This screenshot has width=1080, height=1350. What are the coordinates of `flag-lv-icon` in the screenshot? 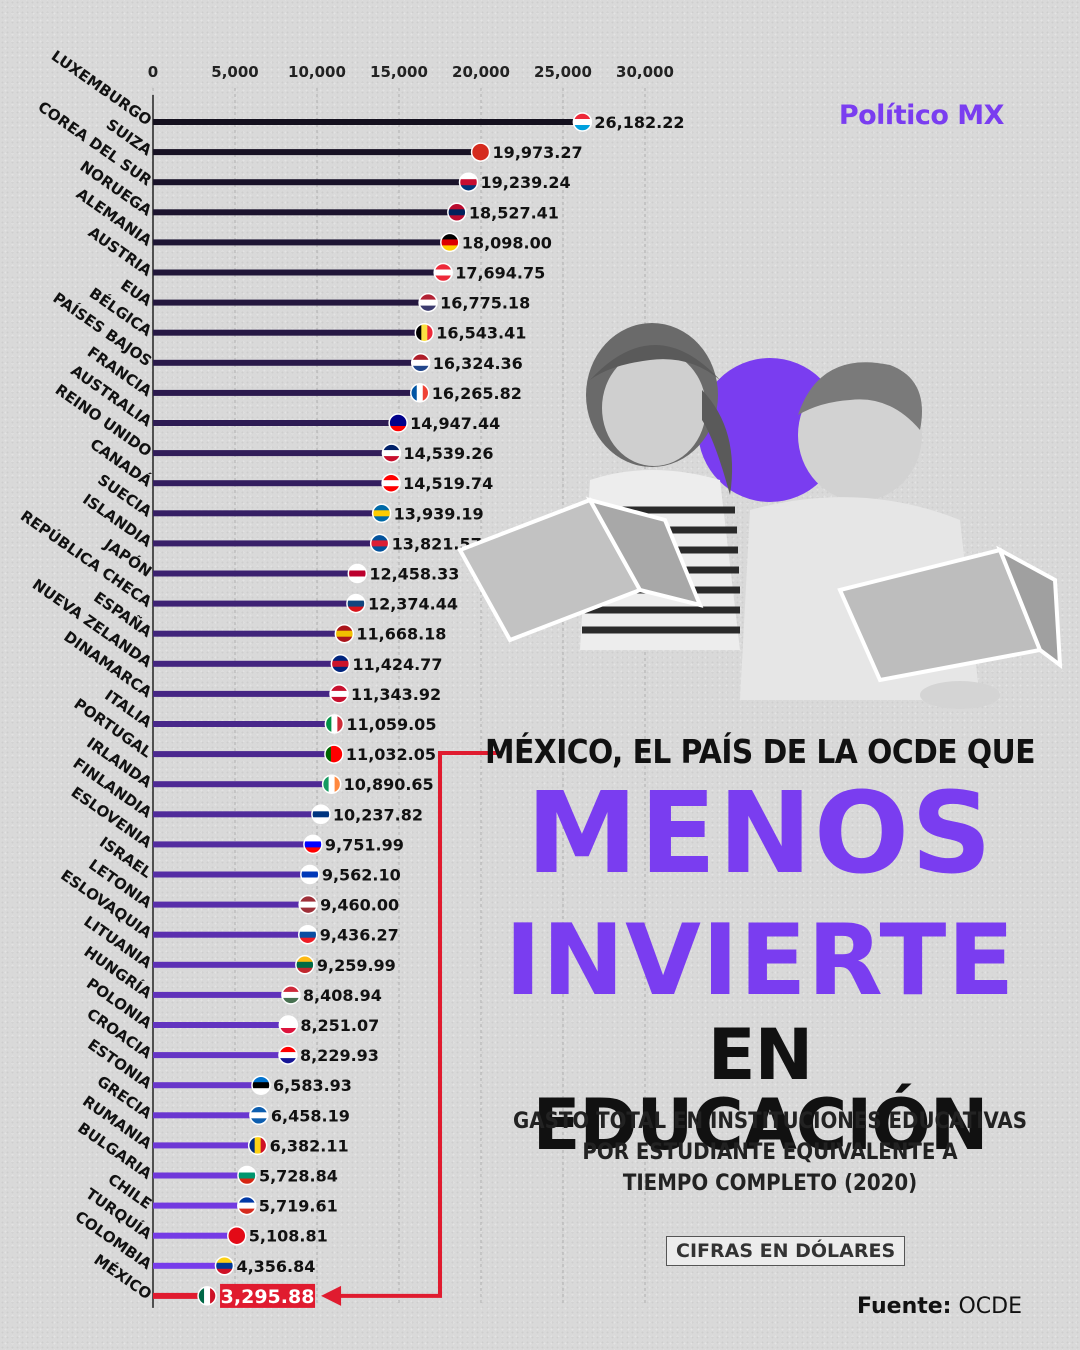 It's located at (308, 904).